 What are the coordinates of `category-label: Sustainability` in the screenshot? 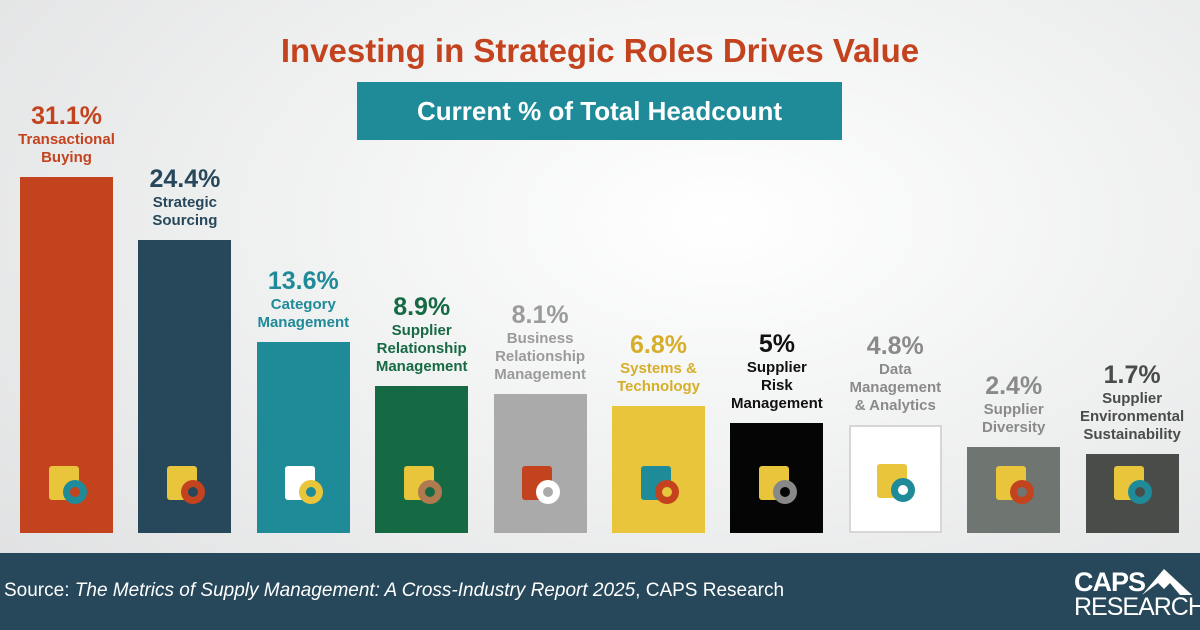 It's located at (1132, 434).